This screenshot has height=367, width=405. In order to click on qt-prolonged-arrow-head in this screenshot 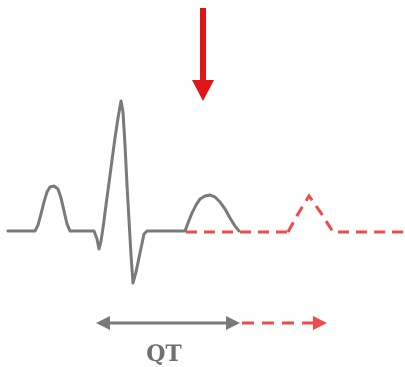, I will do `click(320, 323)`.